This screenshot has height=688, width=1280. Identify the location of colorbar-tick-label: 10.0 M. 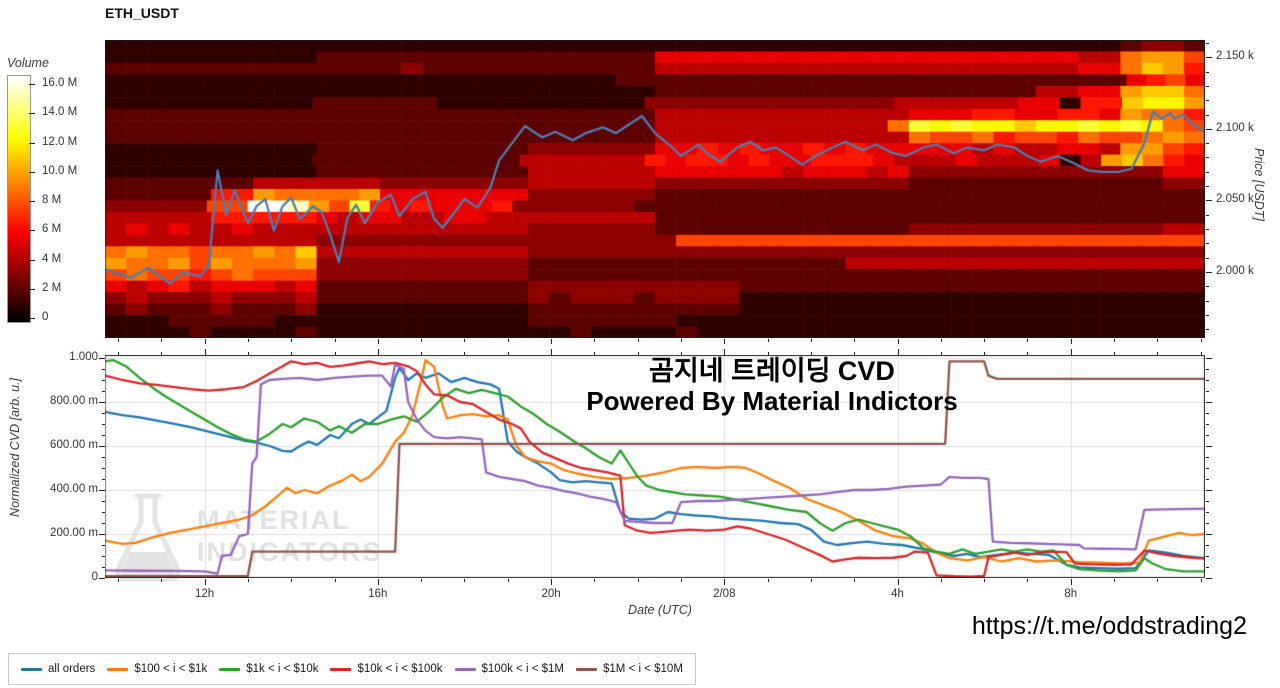
(60, 170).